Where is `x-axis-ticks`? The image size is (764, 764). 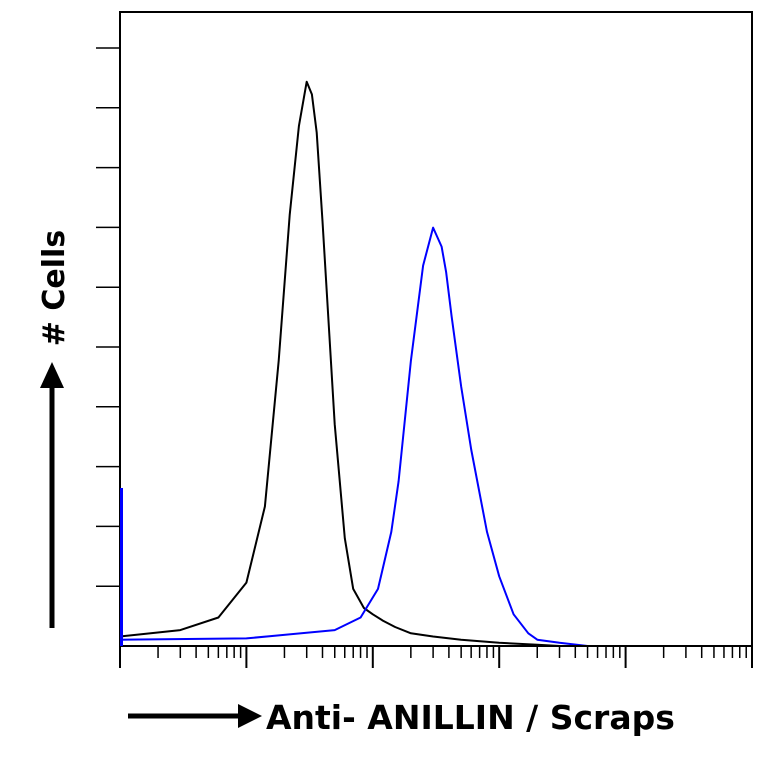 x-axis-ticks is located at coordinates (436, 657).